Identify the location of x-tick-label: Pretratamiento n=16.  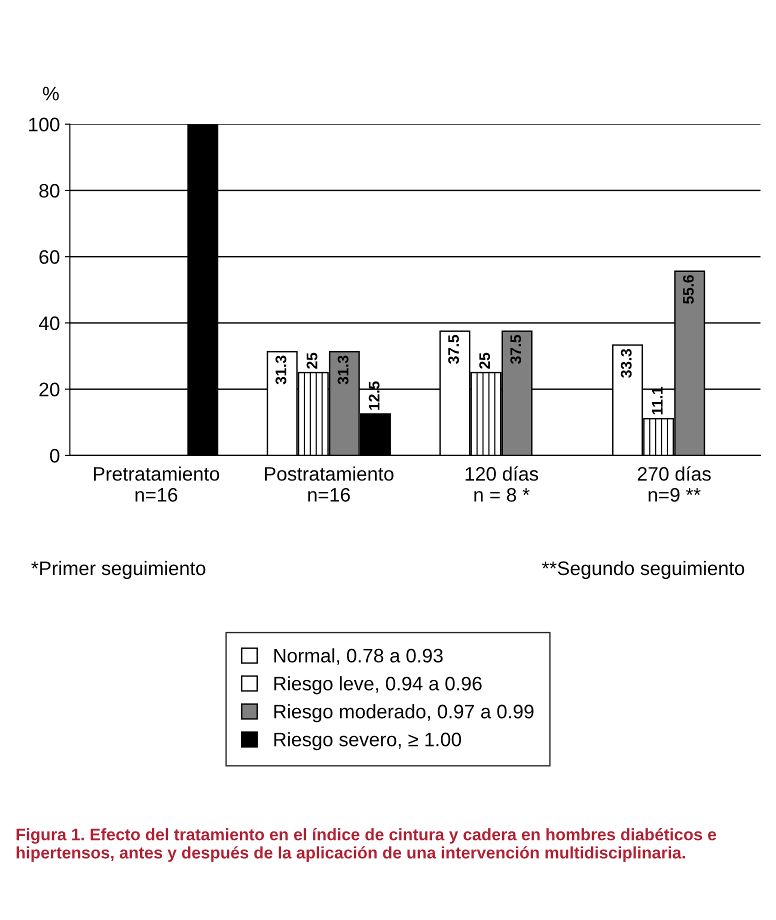
(157, 484).